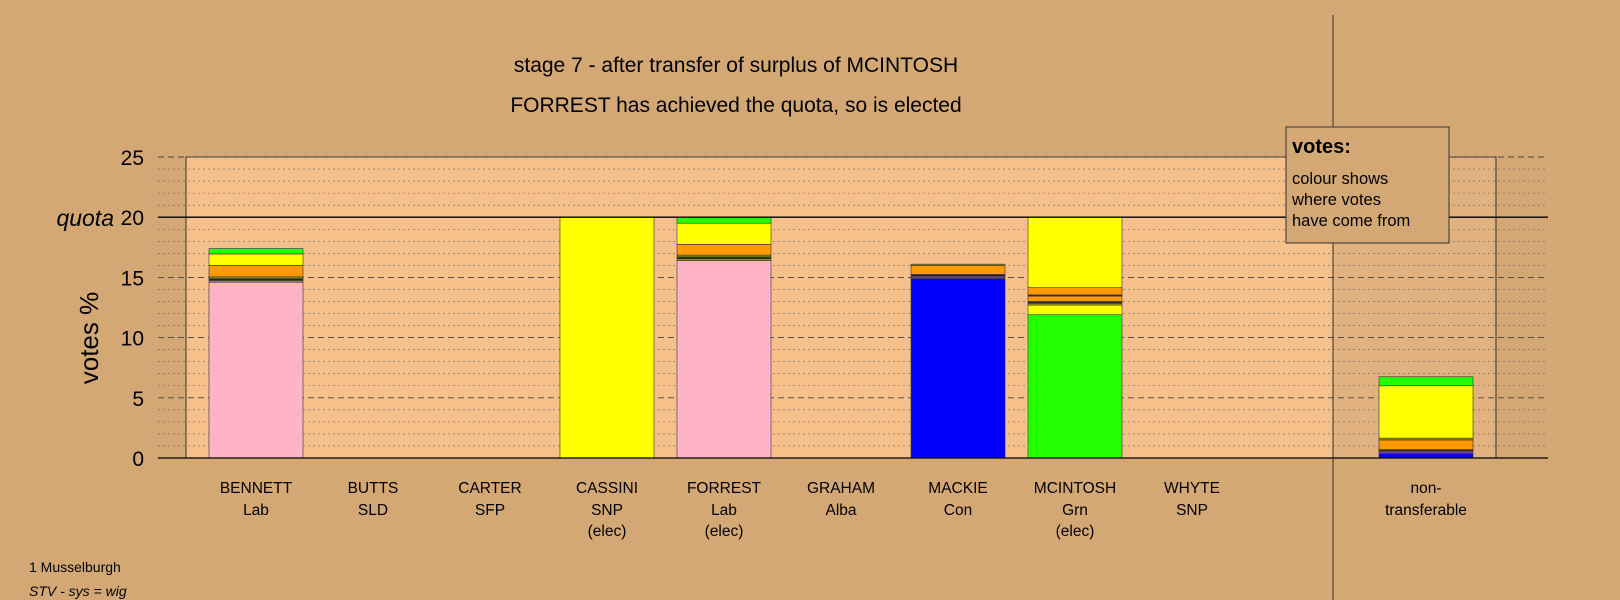 The height and width of the screenshot is (600, 1620). What do you see at coordinates (1336, 200) in the screenshot?
I see `legend-line-2: where votes` at bounding box center [1336, 200].